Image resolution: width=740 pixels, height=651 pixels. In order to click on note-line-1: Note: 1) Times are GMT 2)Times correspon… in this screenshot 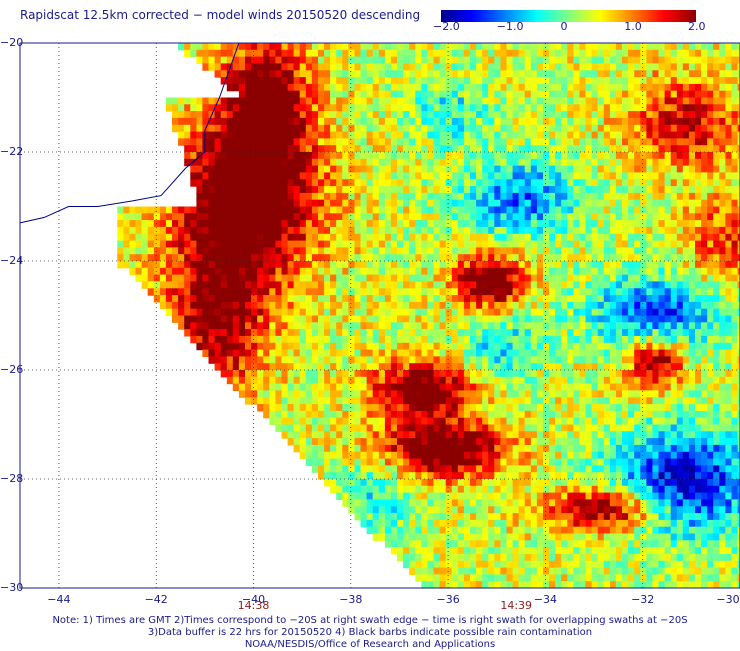, I will do `click(370, 621)`.